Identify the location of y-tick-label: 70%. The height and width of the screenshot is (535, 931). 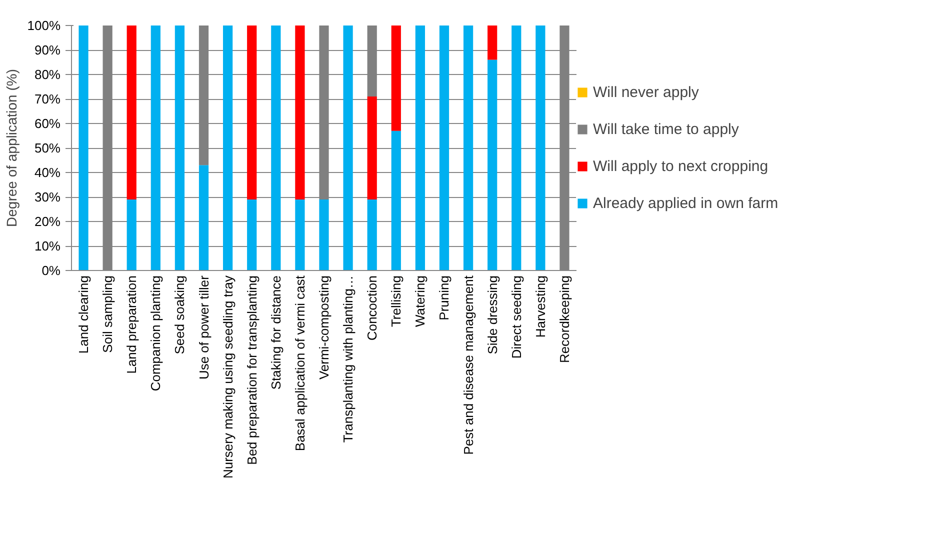
(47, 99).